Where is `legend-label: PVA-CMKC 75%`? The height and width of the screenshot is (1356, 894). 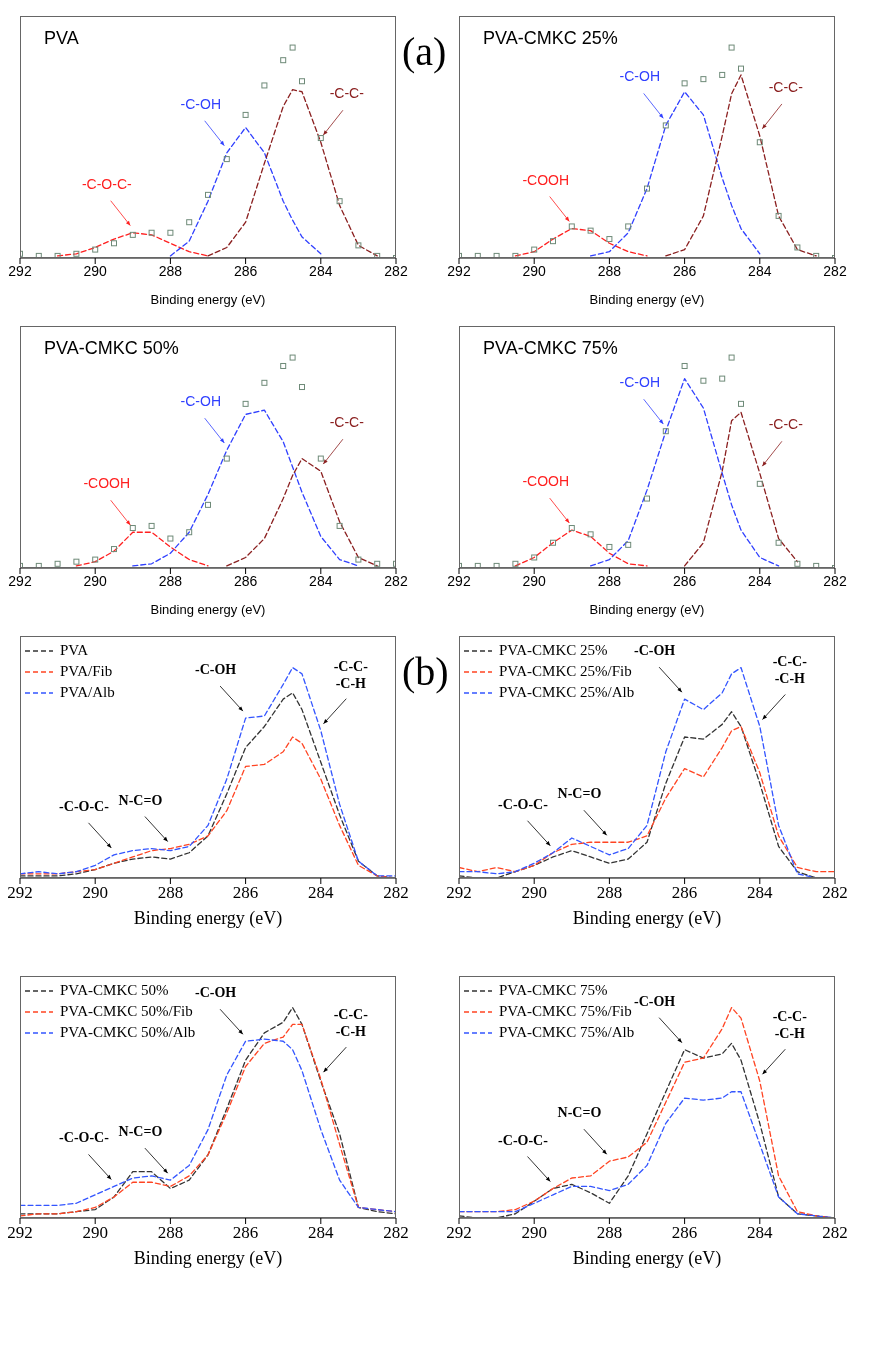
legend-label: PVA-CMKC 75% is located at coordinates (553, 990).